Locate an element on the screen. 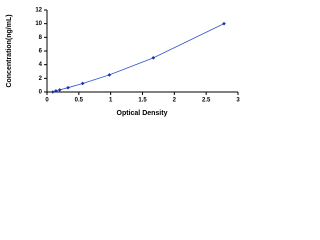 This screenshot has height=240, width=320. x-tick-label: 3 is located at coordinates (238, 101).